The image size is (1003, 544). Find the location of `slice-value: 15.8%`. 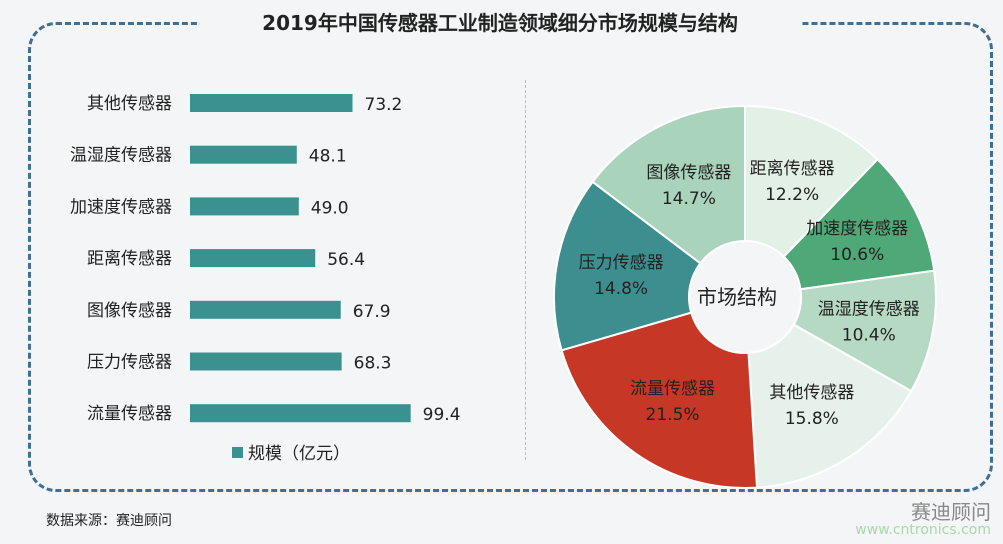

slice-value: 15.8% is located at coordinates (812, 419).